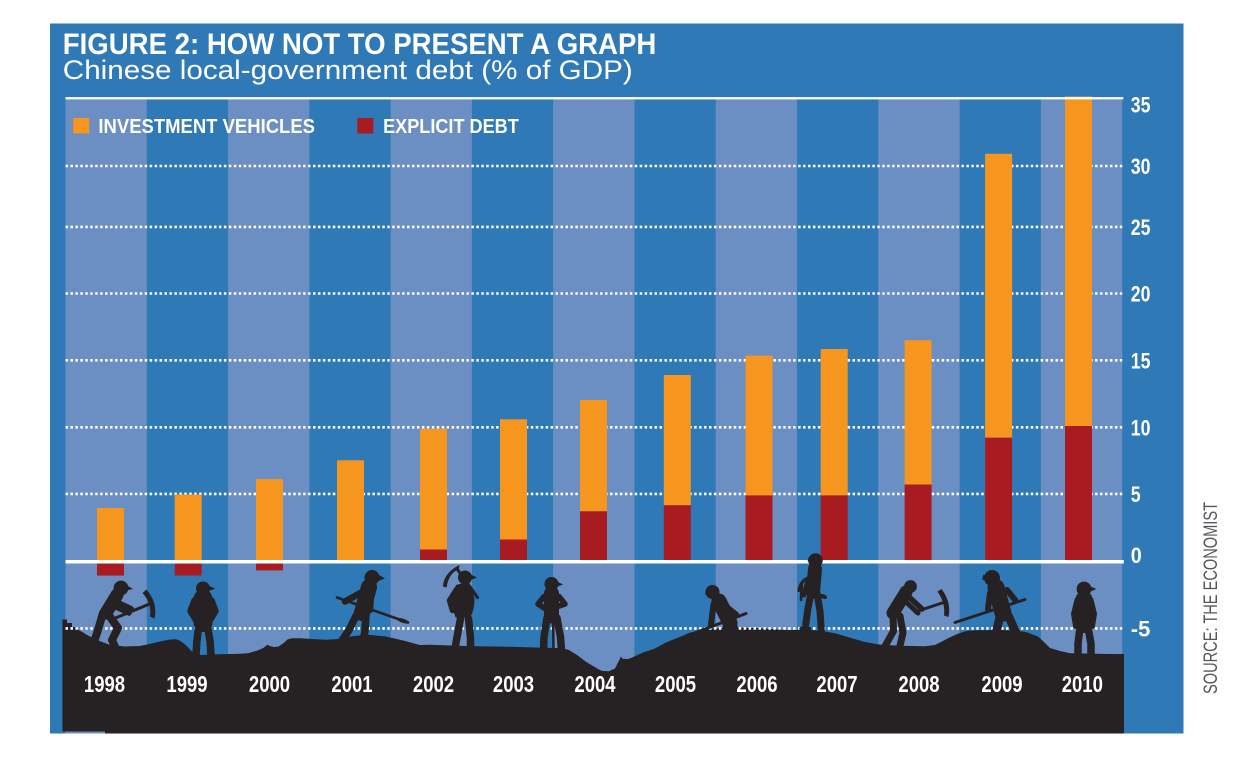 Image resolution: width=1239 pixels, height=760 pixels. Describe the element at coordinates (348, 70) in the screenshot. I see `svg-text:Chinese local-government debt: Chinese local-government debt (% of GDP)` at that location.